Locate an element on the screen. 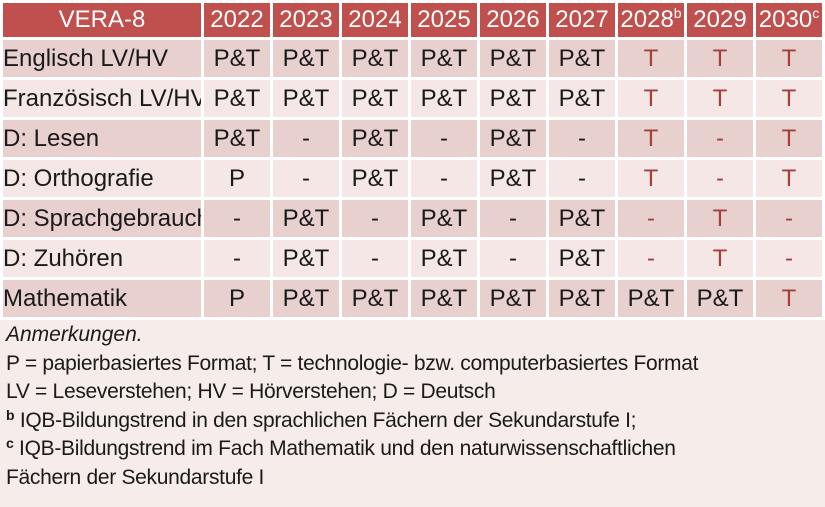 The width and height of the screenshot is (825, 507). table-row: Mathematik P P&T P&T P&T P&T P&T P&T P&T T is located at coordinates (412, 298).